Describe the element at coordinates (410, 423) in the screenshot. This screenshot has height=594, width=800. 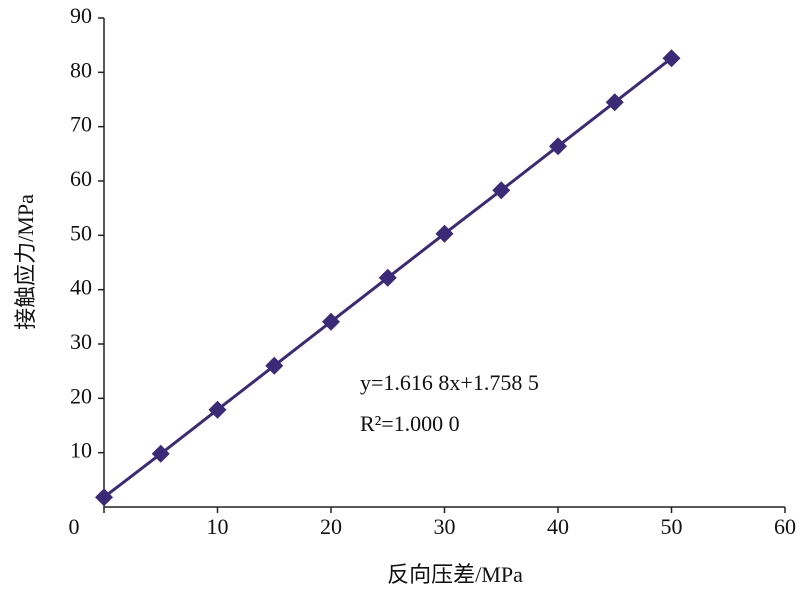
I see `annotation: R²=1.000 0` at that location.